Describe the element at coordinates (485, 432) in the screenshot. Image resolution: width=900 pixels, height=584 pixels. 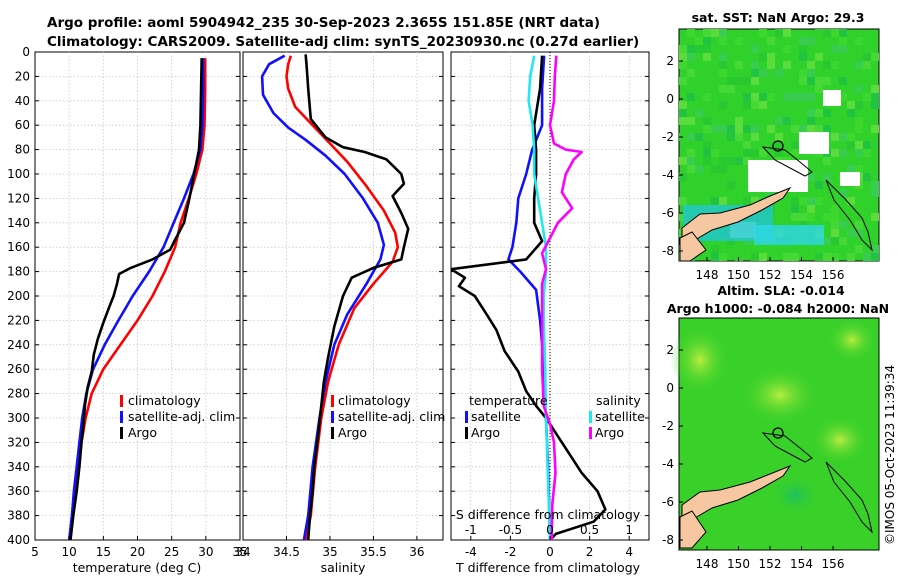
I see `legend-label-temp-argo: Argo` at that location.